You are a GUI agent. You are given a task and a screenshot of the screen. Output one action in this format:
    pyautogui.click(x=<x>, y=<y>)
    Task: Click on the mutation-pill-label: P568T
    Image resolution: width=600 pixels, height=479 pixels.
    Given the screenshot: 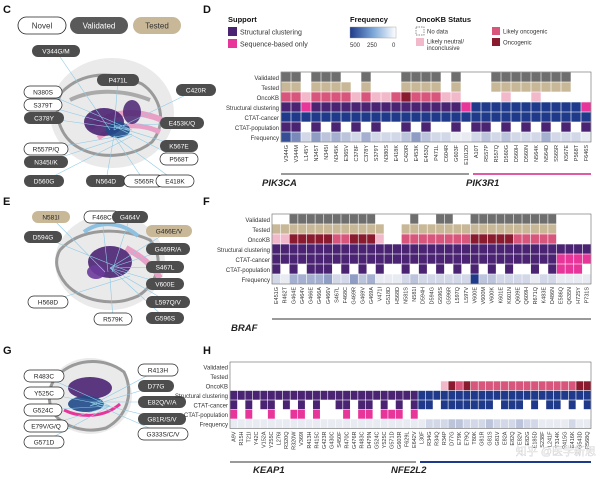 What is the action you would take?
    pyautogui.click(x=178, y=159)
    